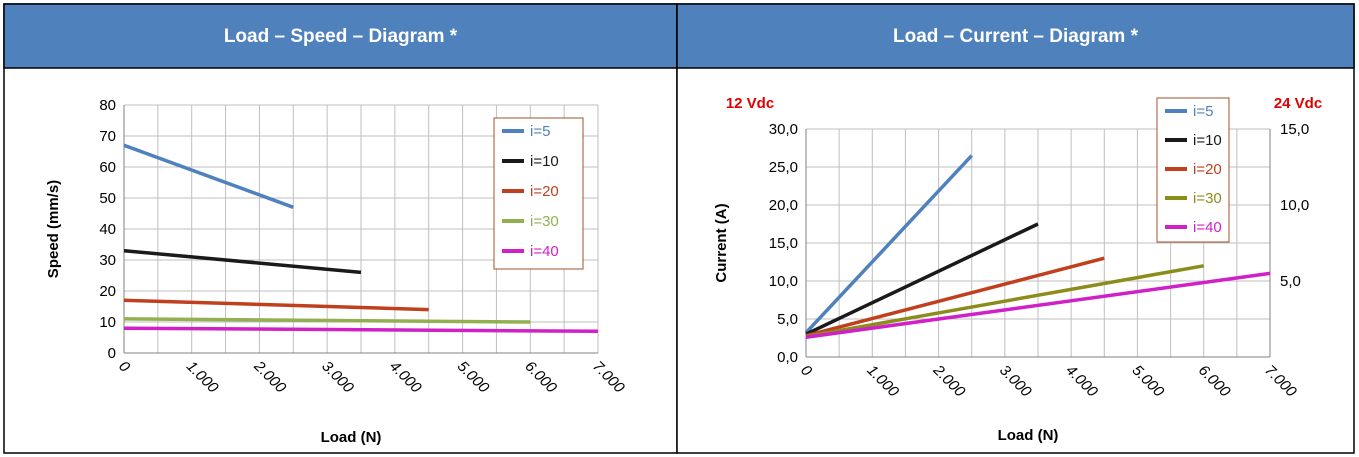 The height and width of the screenshot is (457, 1359). Describe the element at coordinates (107, 291) in the screenshot. I see `y-tick-label: 20` at that location.